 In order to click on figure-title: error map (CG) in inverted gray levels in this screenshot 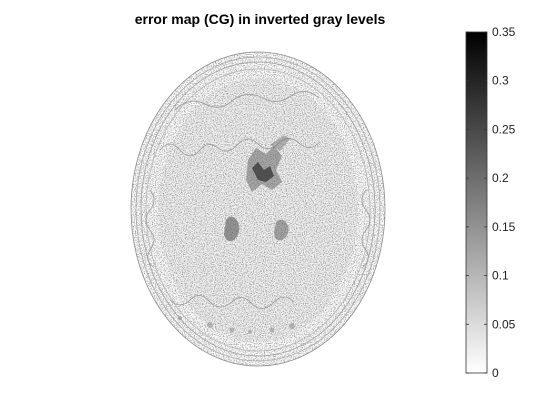, I will do `click(260, 19)`.